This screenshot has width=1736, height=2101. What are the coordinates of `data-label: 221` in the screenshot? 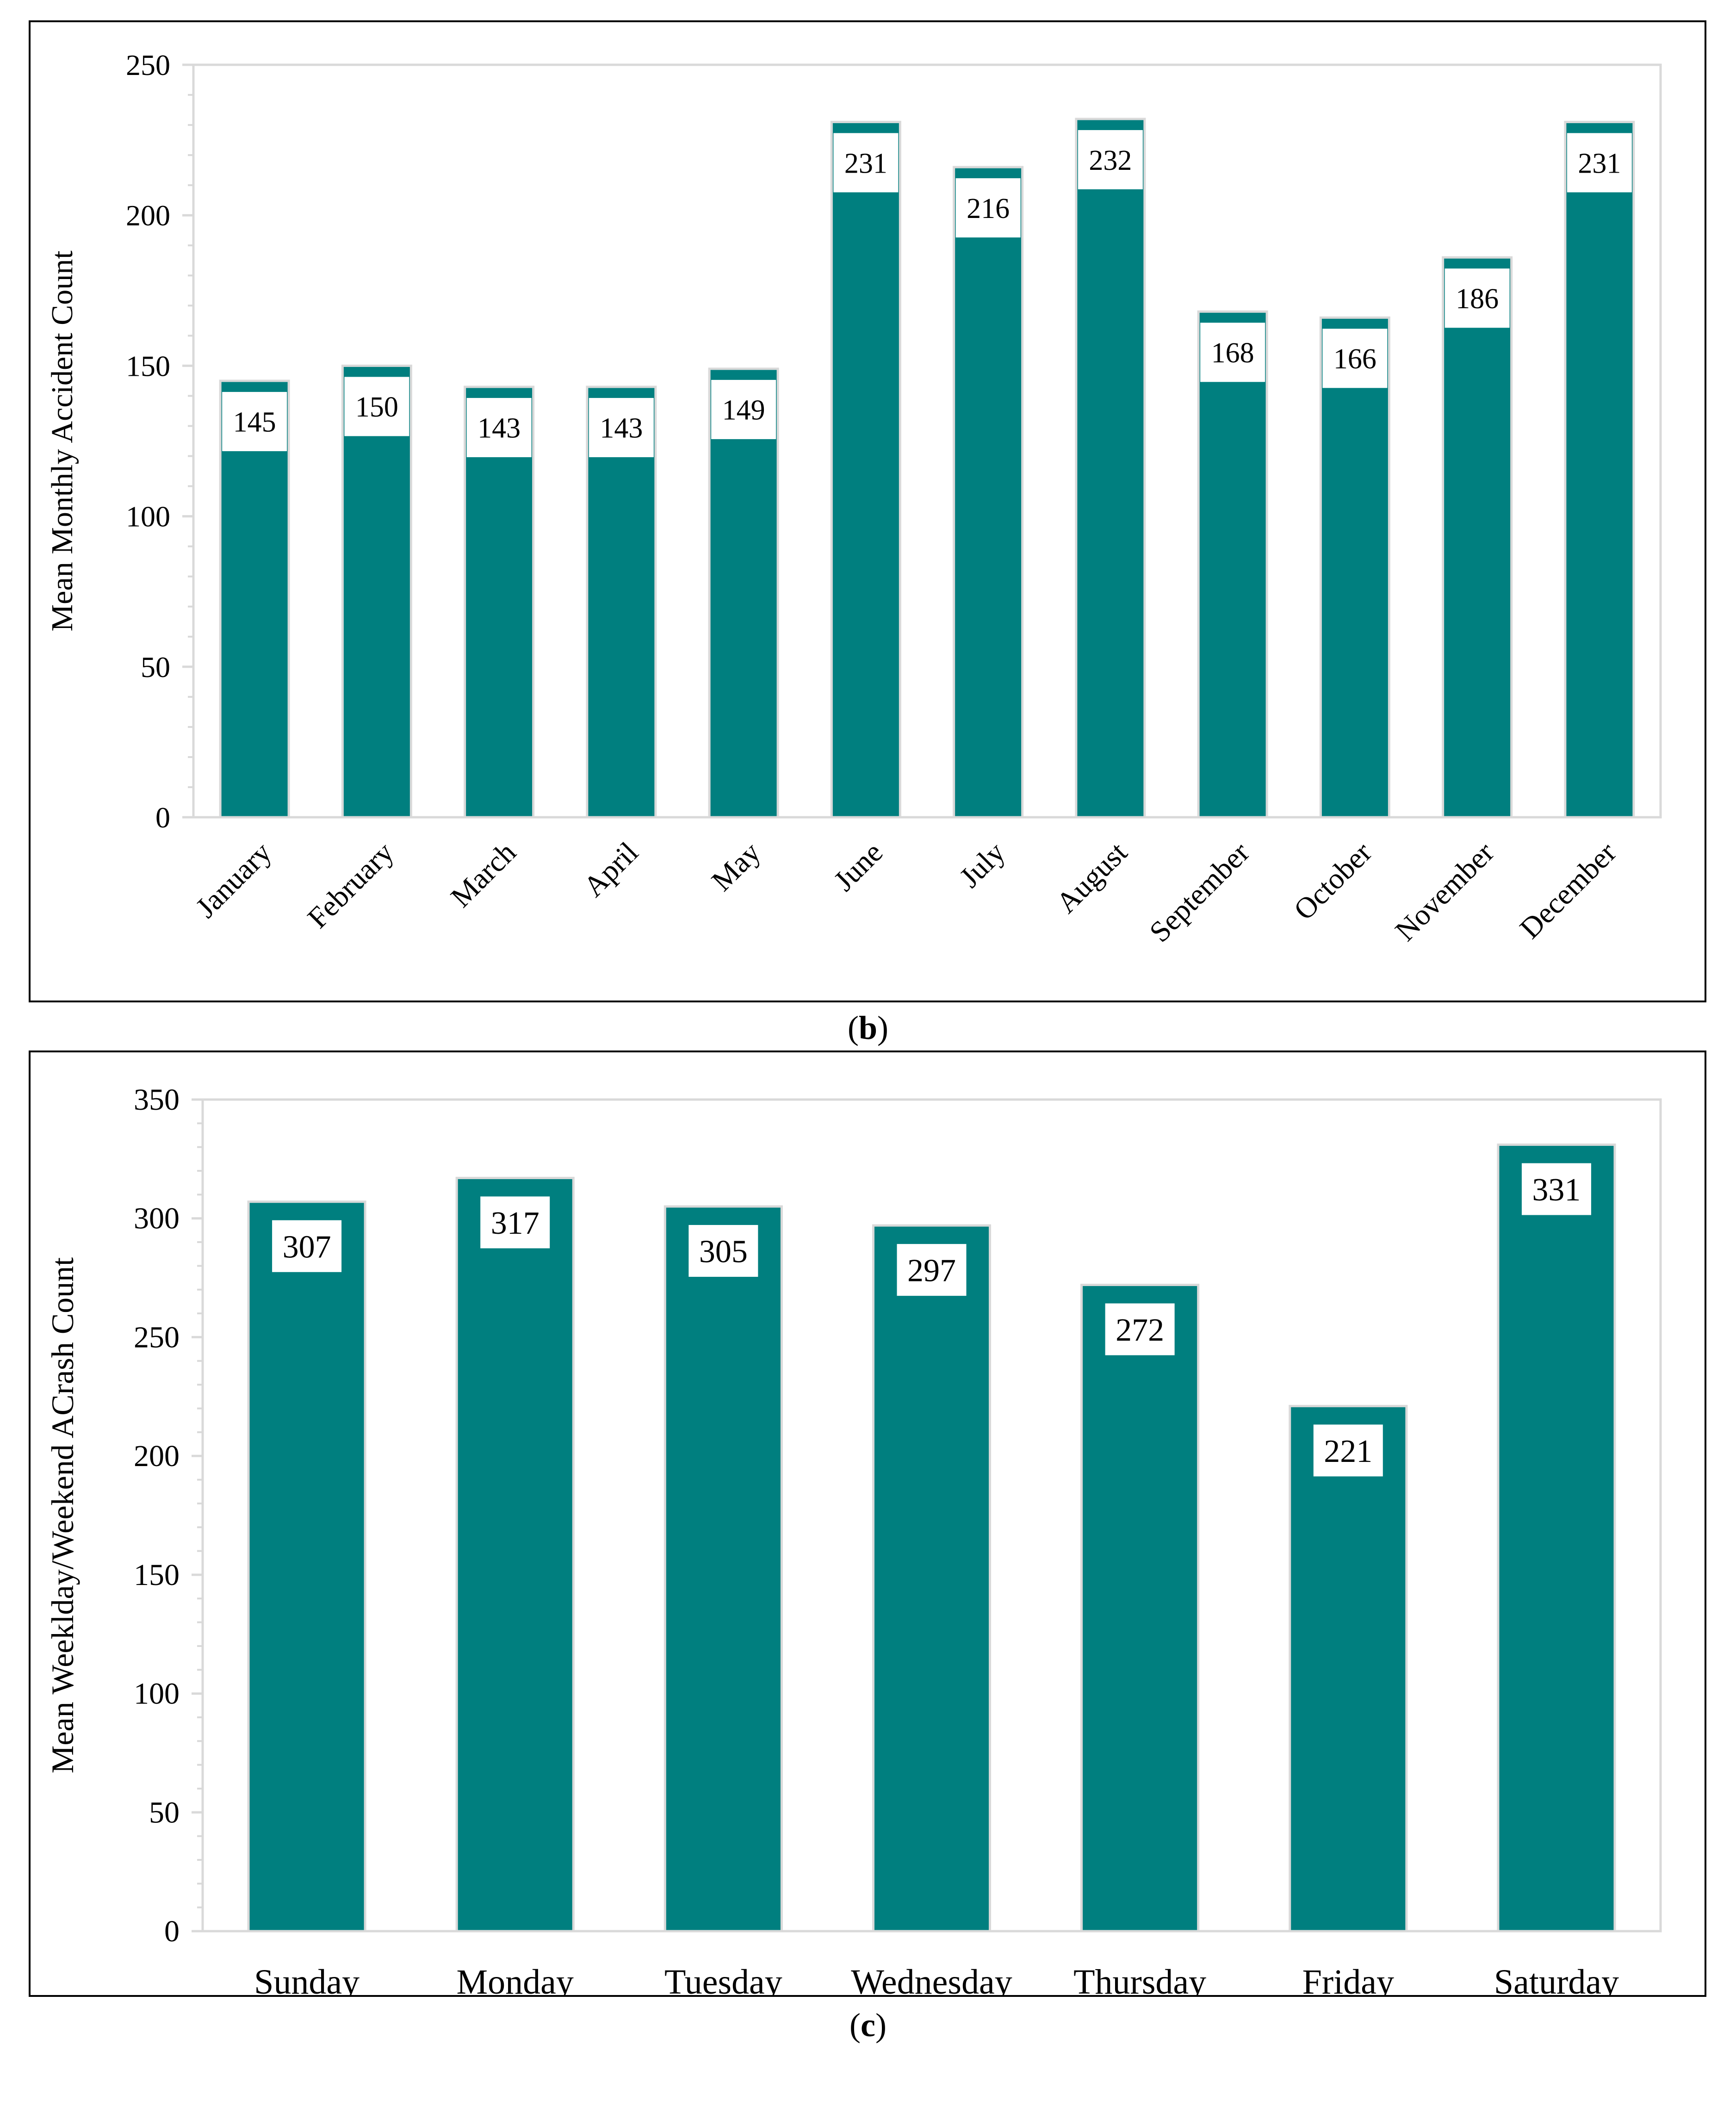 It's located at (1348, 1451).